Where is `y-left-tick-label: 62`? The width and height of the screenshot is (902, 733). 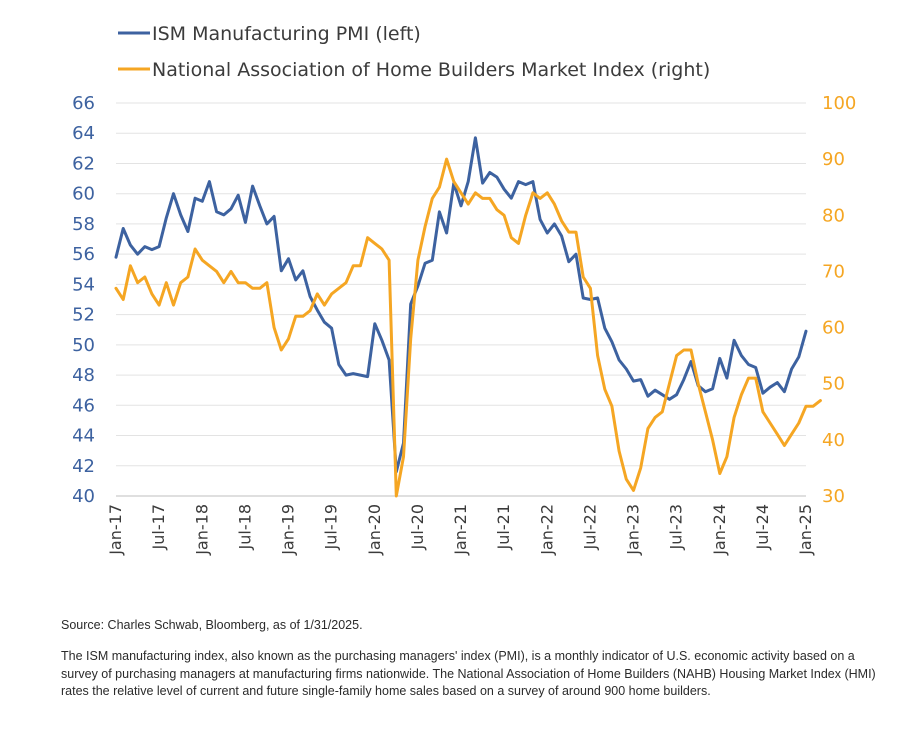
y-left-tick-label: 62 is located at coordinates (83, 163).